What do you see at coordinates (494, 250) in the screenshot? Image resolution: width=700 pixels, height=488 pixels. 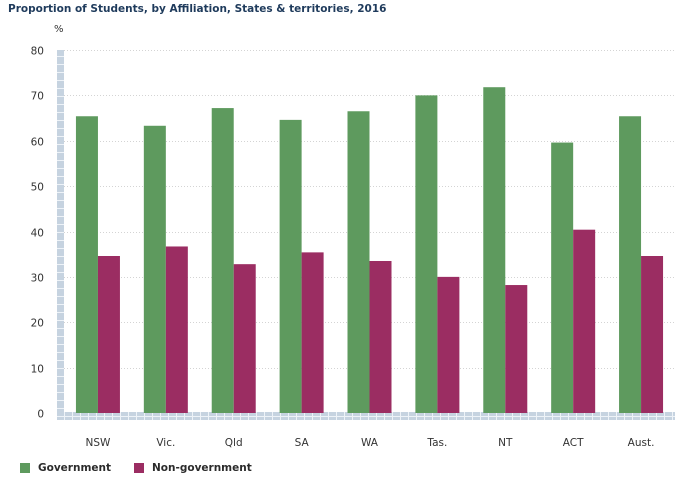 I see `bar-government-nt` at bounding box center [494, 250].